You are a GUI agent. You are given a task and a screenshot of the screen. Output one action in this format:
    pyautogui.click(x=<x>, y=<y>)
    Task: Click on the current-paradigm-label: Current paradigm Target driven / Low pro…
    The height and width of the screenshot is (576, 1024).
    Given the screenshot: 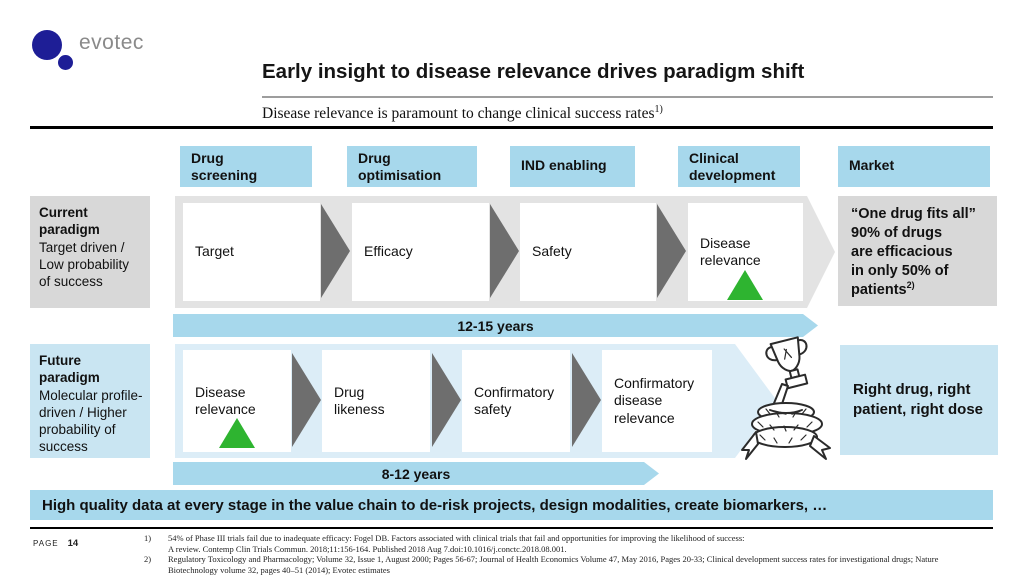 What is the action you would take?
    pyautogui.click(x=90, y=252)
    